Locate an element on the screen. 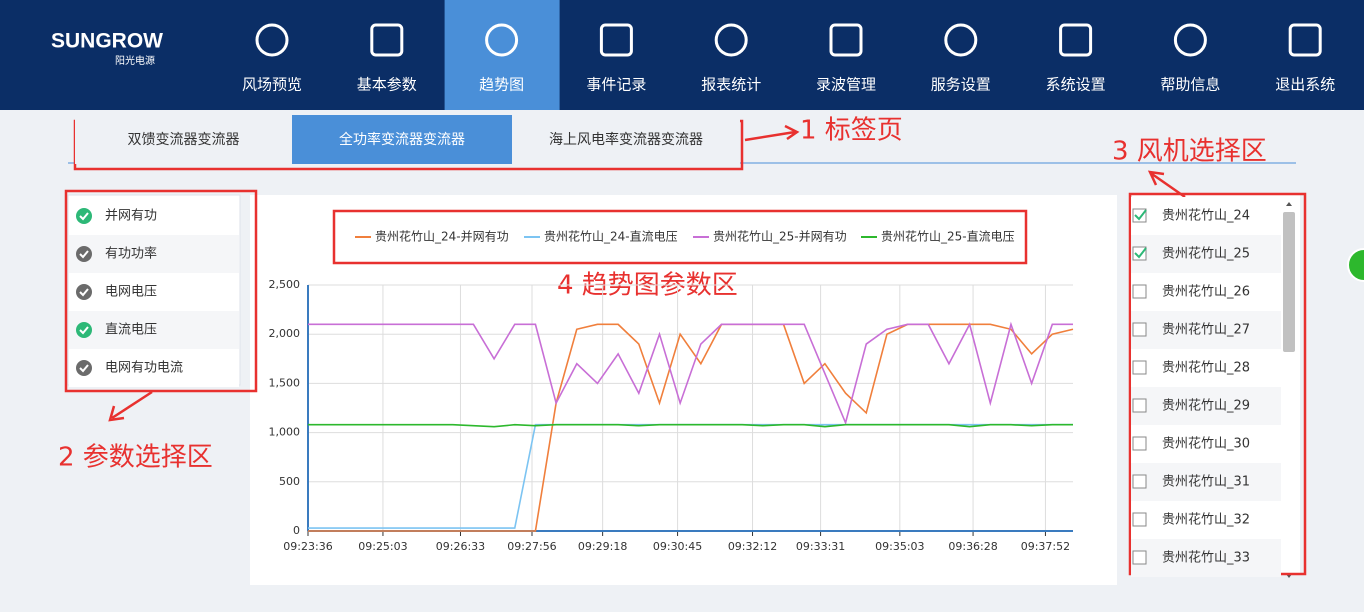  turbine-name: 贵州花竹山_29 is located at coordinates (1206, 406).